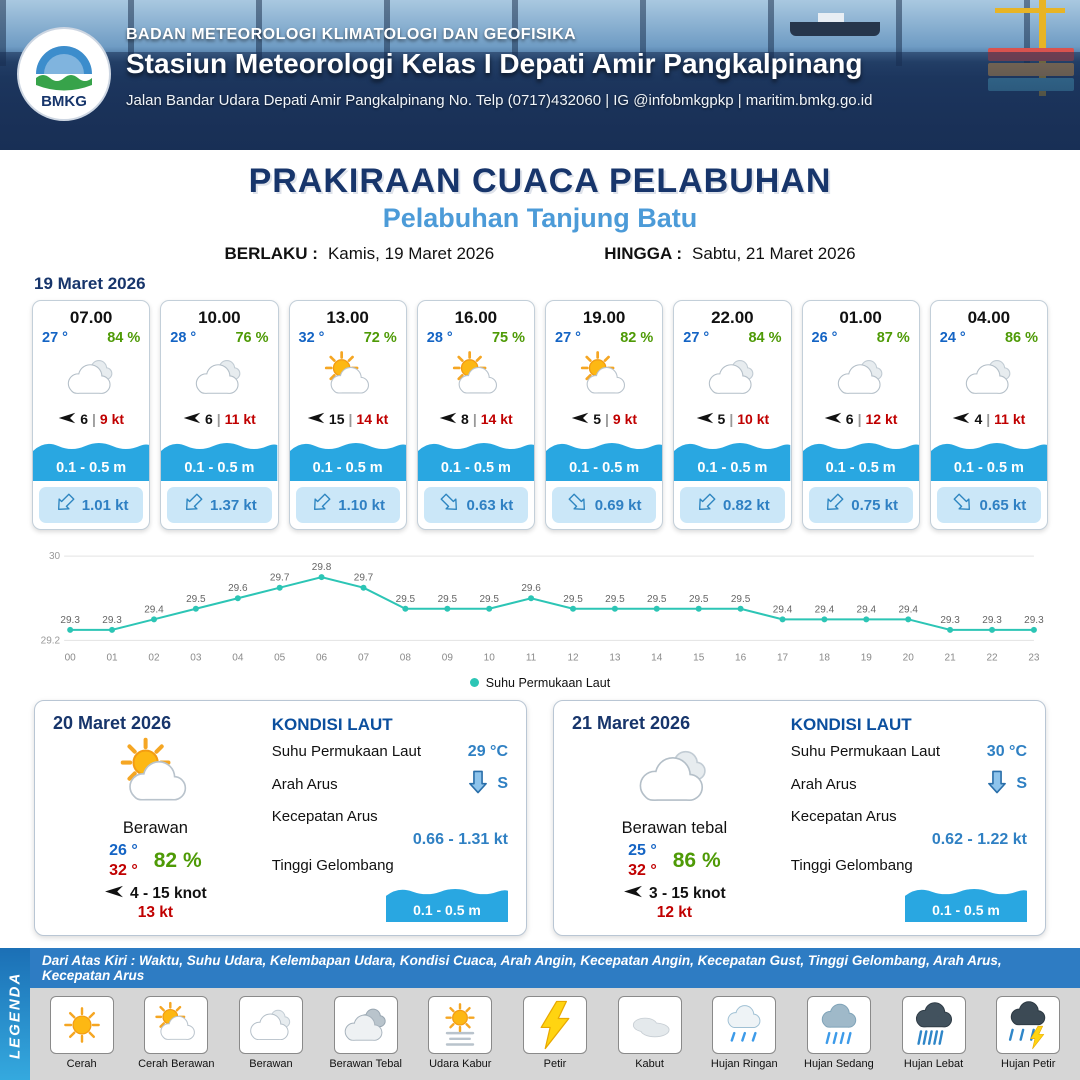  I want to click on svg-text: 16, so click(741, 657).